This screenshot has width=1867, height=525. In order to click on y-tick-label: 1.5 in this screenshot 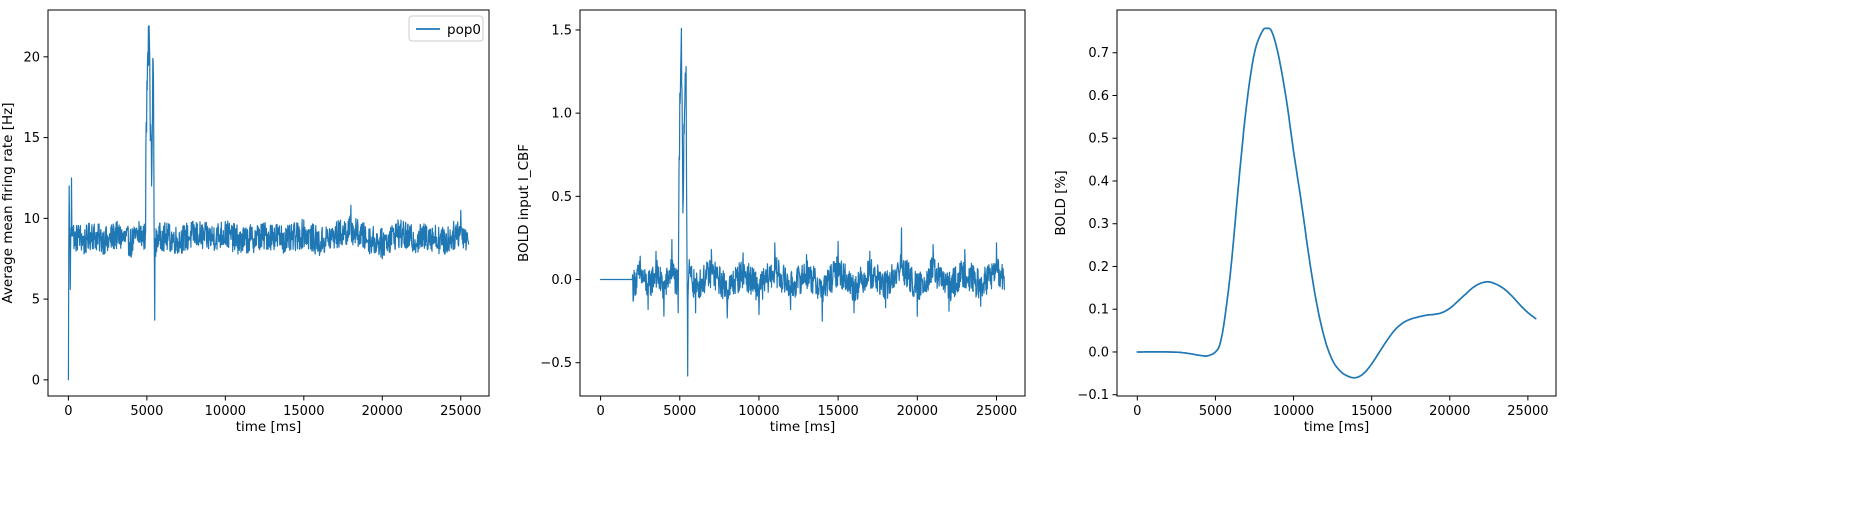, I will do `click(561, 30)`.